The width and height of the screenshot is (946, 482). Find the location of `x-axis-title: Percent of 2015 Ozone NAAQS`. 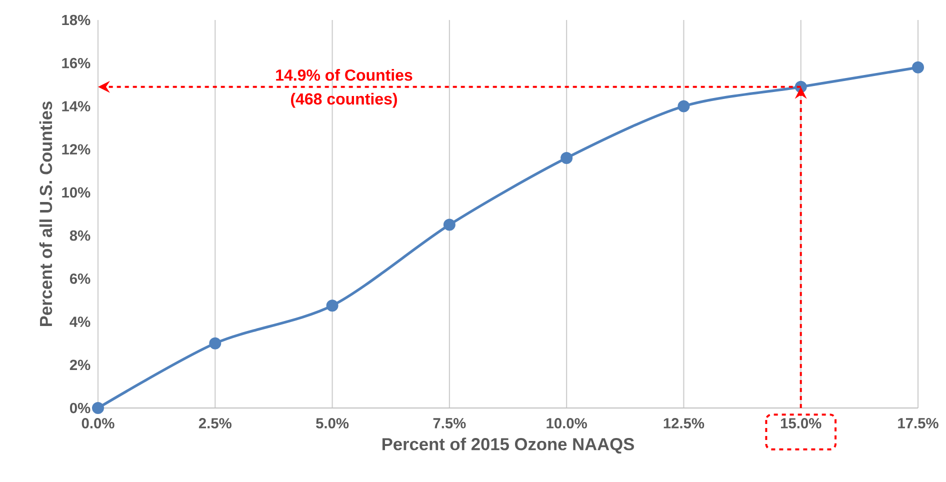

x-axis-title: Percent of 2015 Ozone NAAQS is located at coordinates (508, 446).